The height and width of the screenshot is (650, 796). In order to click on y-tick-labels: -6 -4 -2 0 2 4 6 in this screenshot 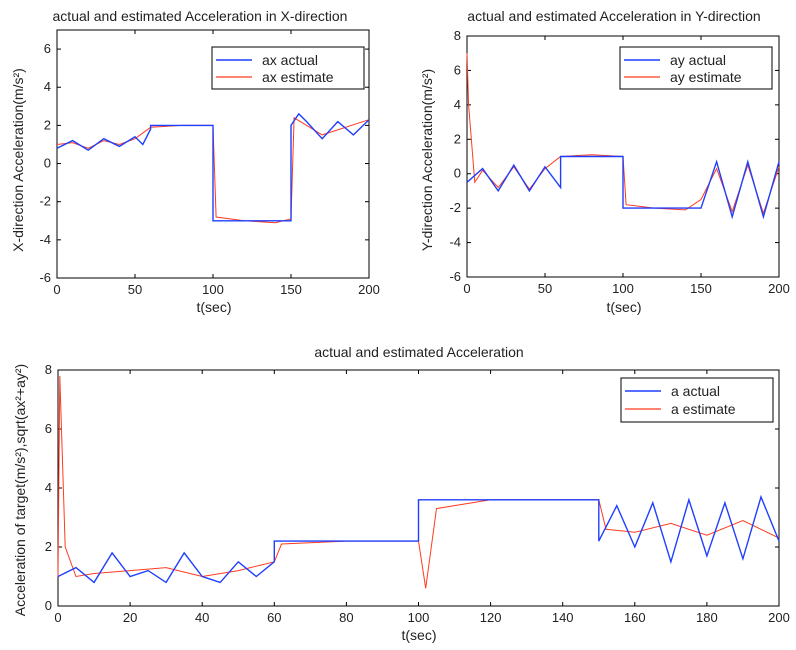, I will do `click(45, 163)`.